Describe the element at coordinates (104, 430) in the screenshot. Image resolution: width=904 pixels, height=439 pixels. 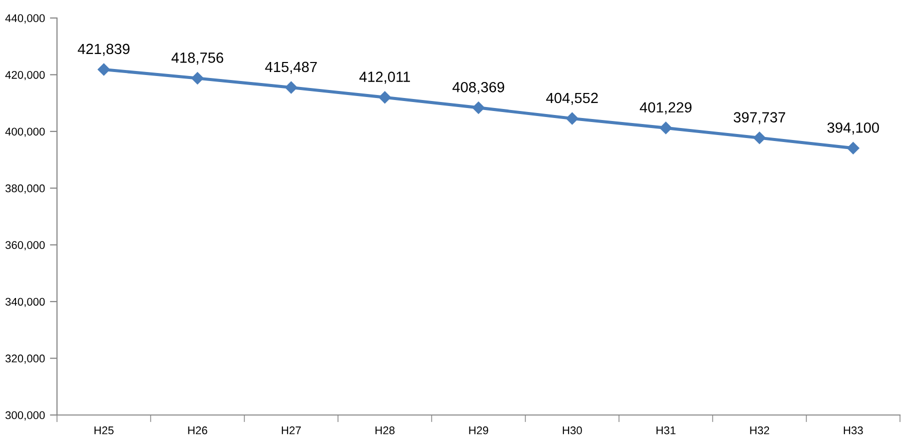
I see `x-tick-label: H25` at that location.